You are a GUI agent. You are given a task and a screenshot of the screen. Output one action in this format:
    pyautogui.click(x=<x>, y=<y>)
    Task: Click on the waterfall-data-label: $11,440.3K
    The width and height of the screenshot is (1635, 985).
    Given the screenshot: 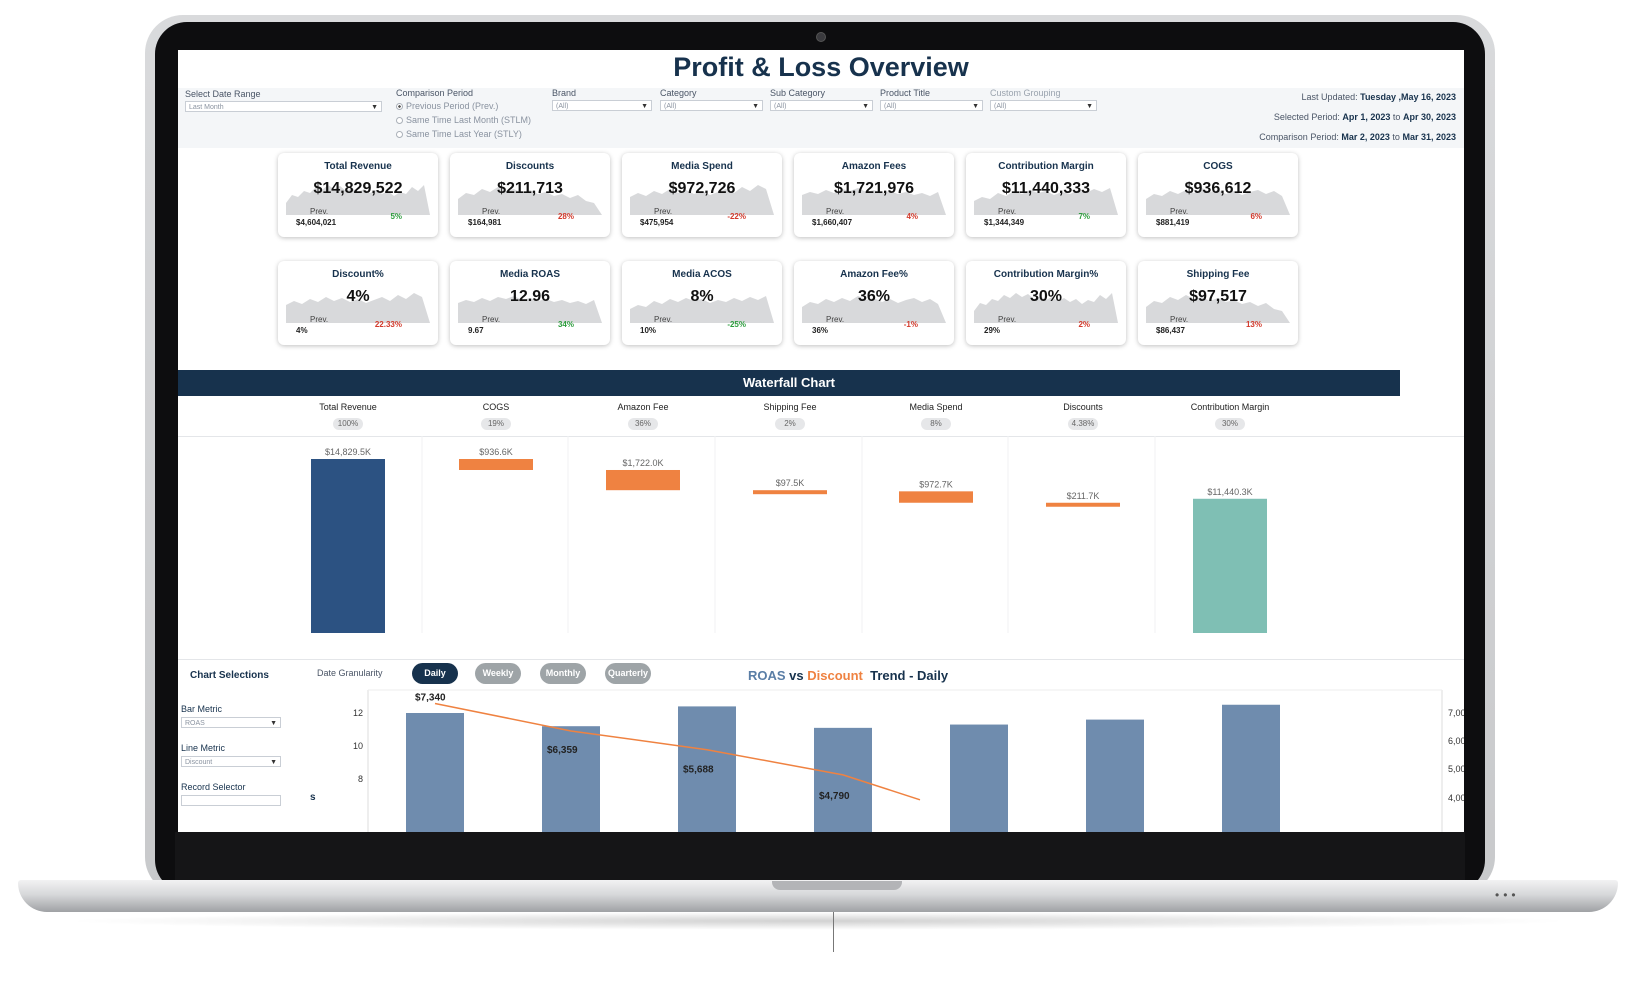 What is the action you would take?
    pyautogui.click(x=1229, y=492)
    